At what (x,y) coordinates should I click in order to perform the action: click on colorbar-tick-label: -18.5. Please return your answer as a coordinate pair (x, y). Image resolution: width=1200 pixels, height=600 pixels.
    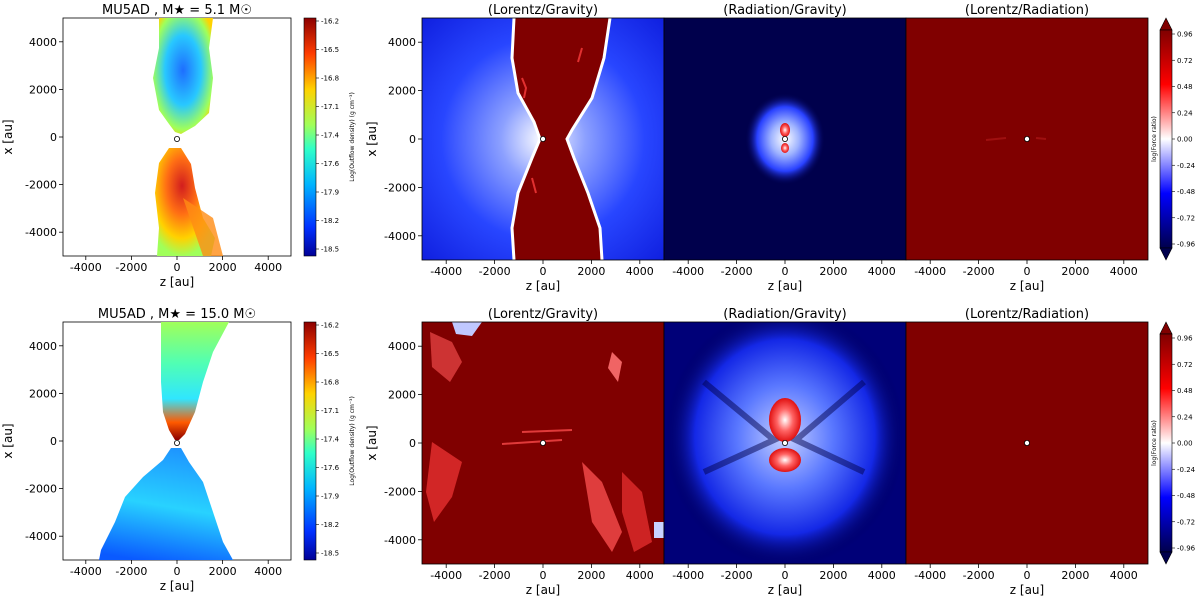
    Looking at the image, I should click on (330, 554).